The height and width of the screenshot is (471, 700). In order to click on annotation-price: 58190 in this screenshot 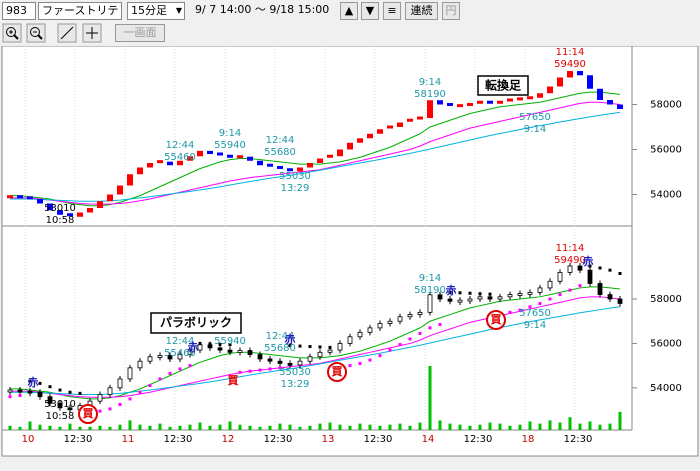, I will do `click(430, 290)`.